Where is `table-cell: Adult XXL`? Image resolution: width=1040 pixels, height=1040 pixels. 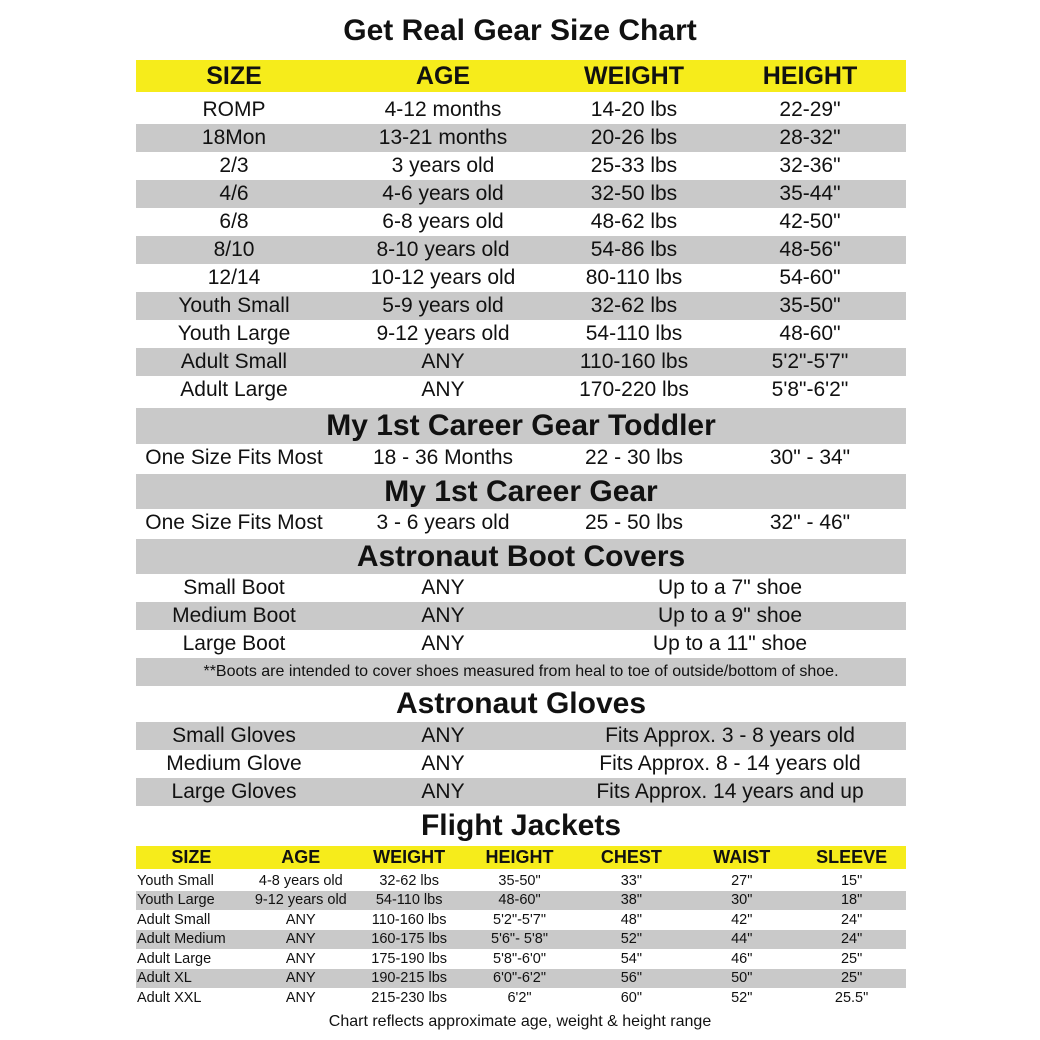
table-cell: Adult XXL is located at coordinates (169, 997).